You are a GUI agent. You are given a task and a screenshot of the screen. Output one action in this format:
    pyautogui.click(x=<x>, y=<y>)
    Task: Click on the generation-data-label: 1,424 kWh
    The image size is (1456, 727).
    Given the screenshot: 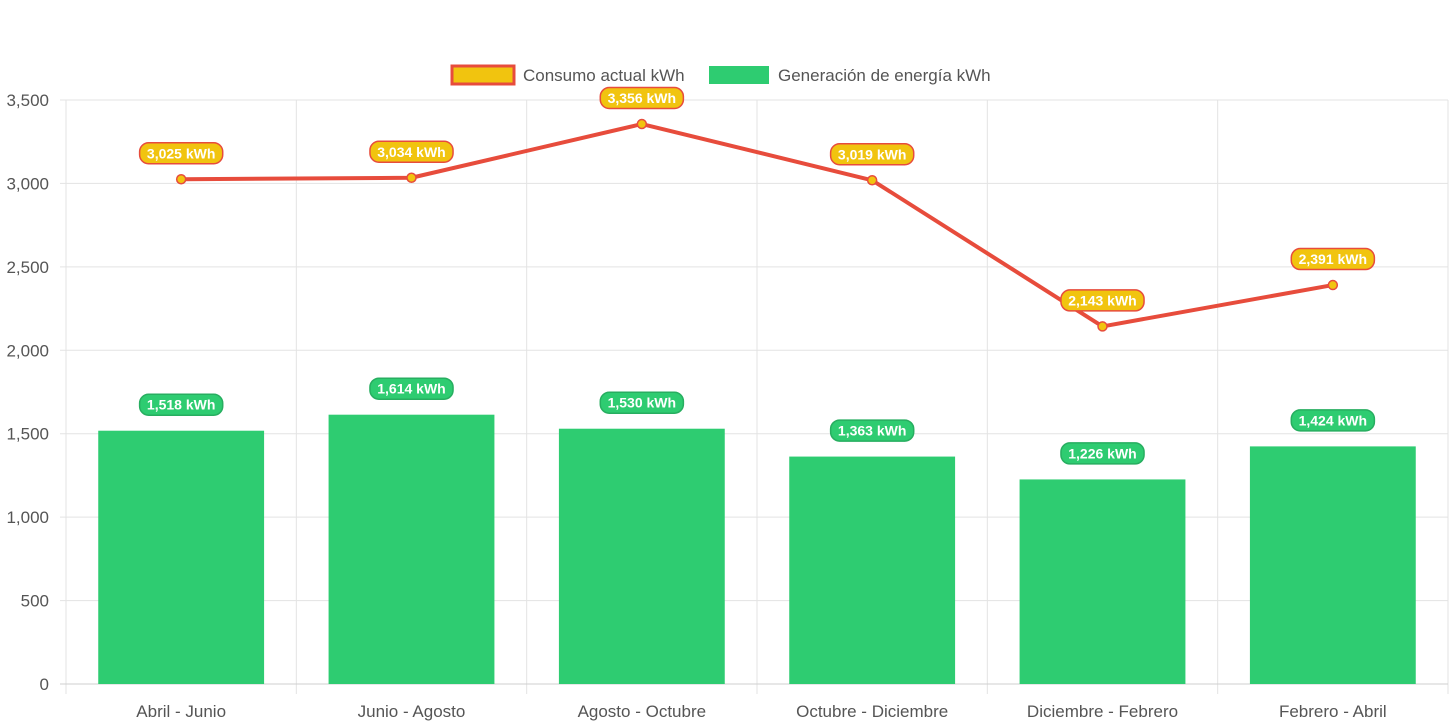 What is the action you would take?
    pyautogui.click(x=1333, y=420)
    